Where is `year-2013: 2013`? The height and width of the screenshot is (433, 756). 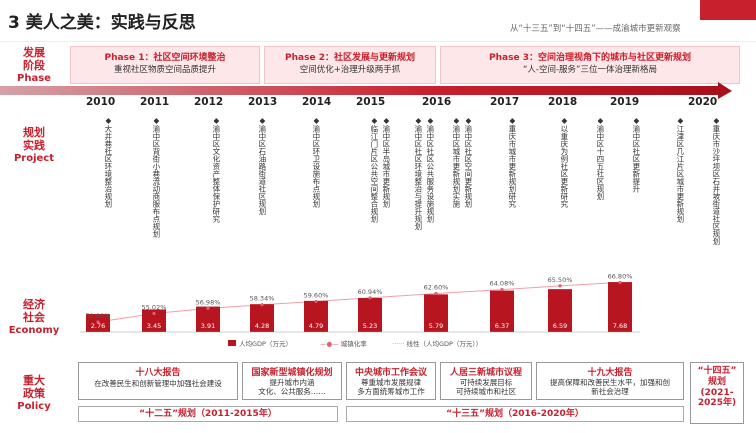
year-2013: 2013 is located at coordinates (263, 102).